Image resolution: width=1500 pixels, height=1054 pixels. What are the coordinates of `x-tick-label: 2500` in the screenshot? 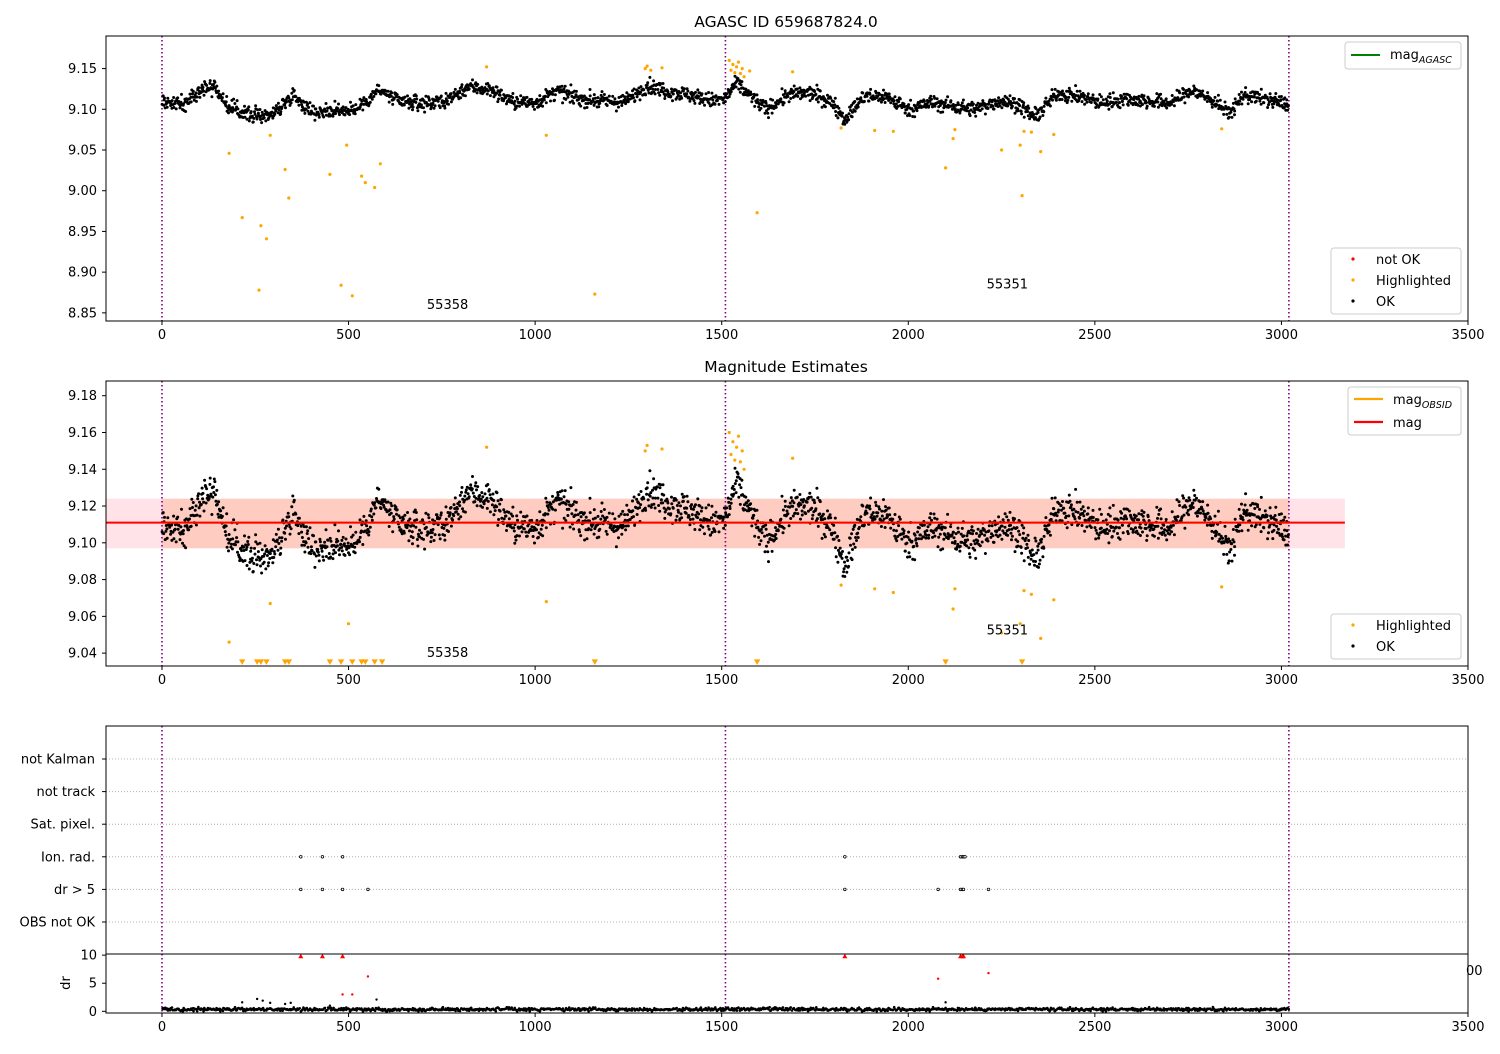 It's located at (1094, 335).